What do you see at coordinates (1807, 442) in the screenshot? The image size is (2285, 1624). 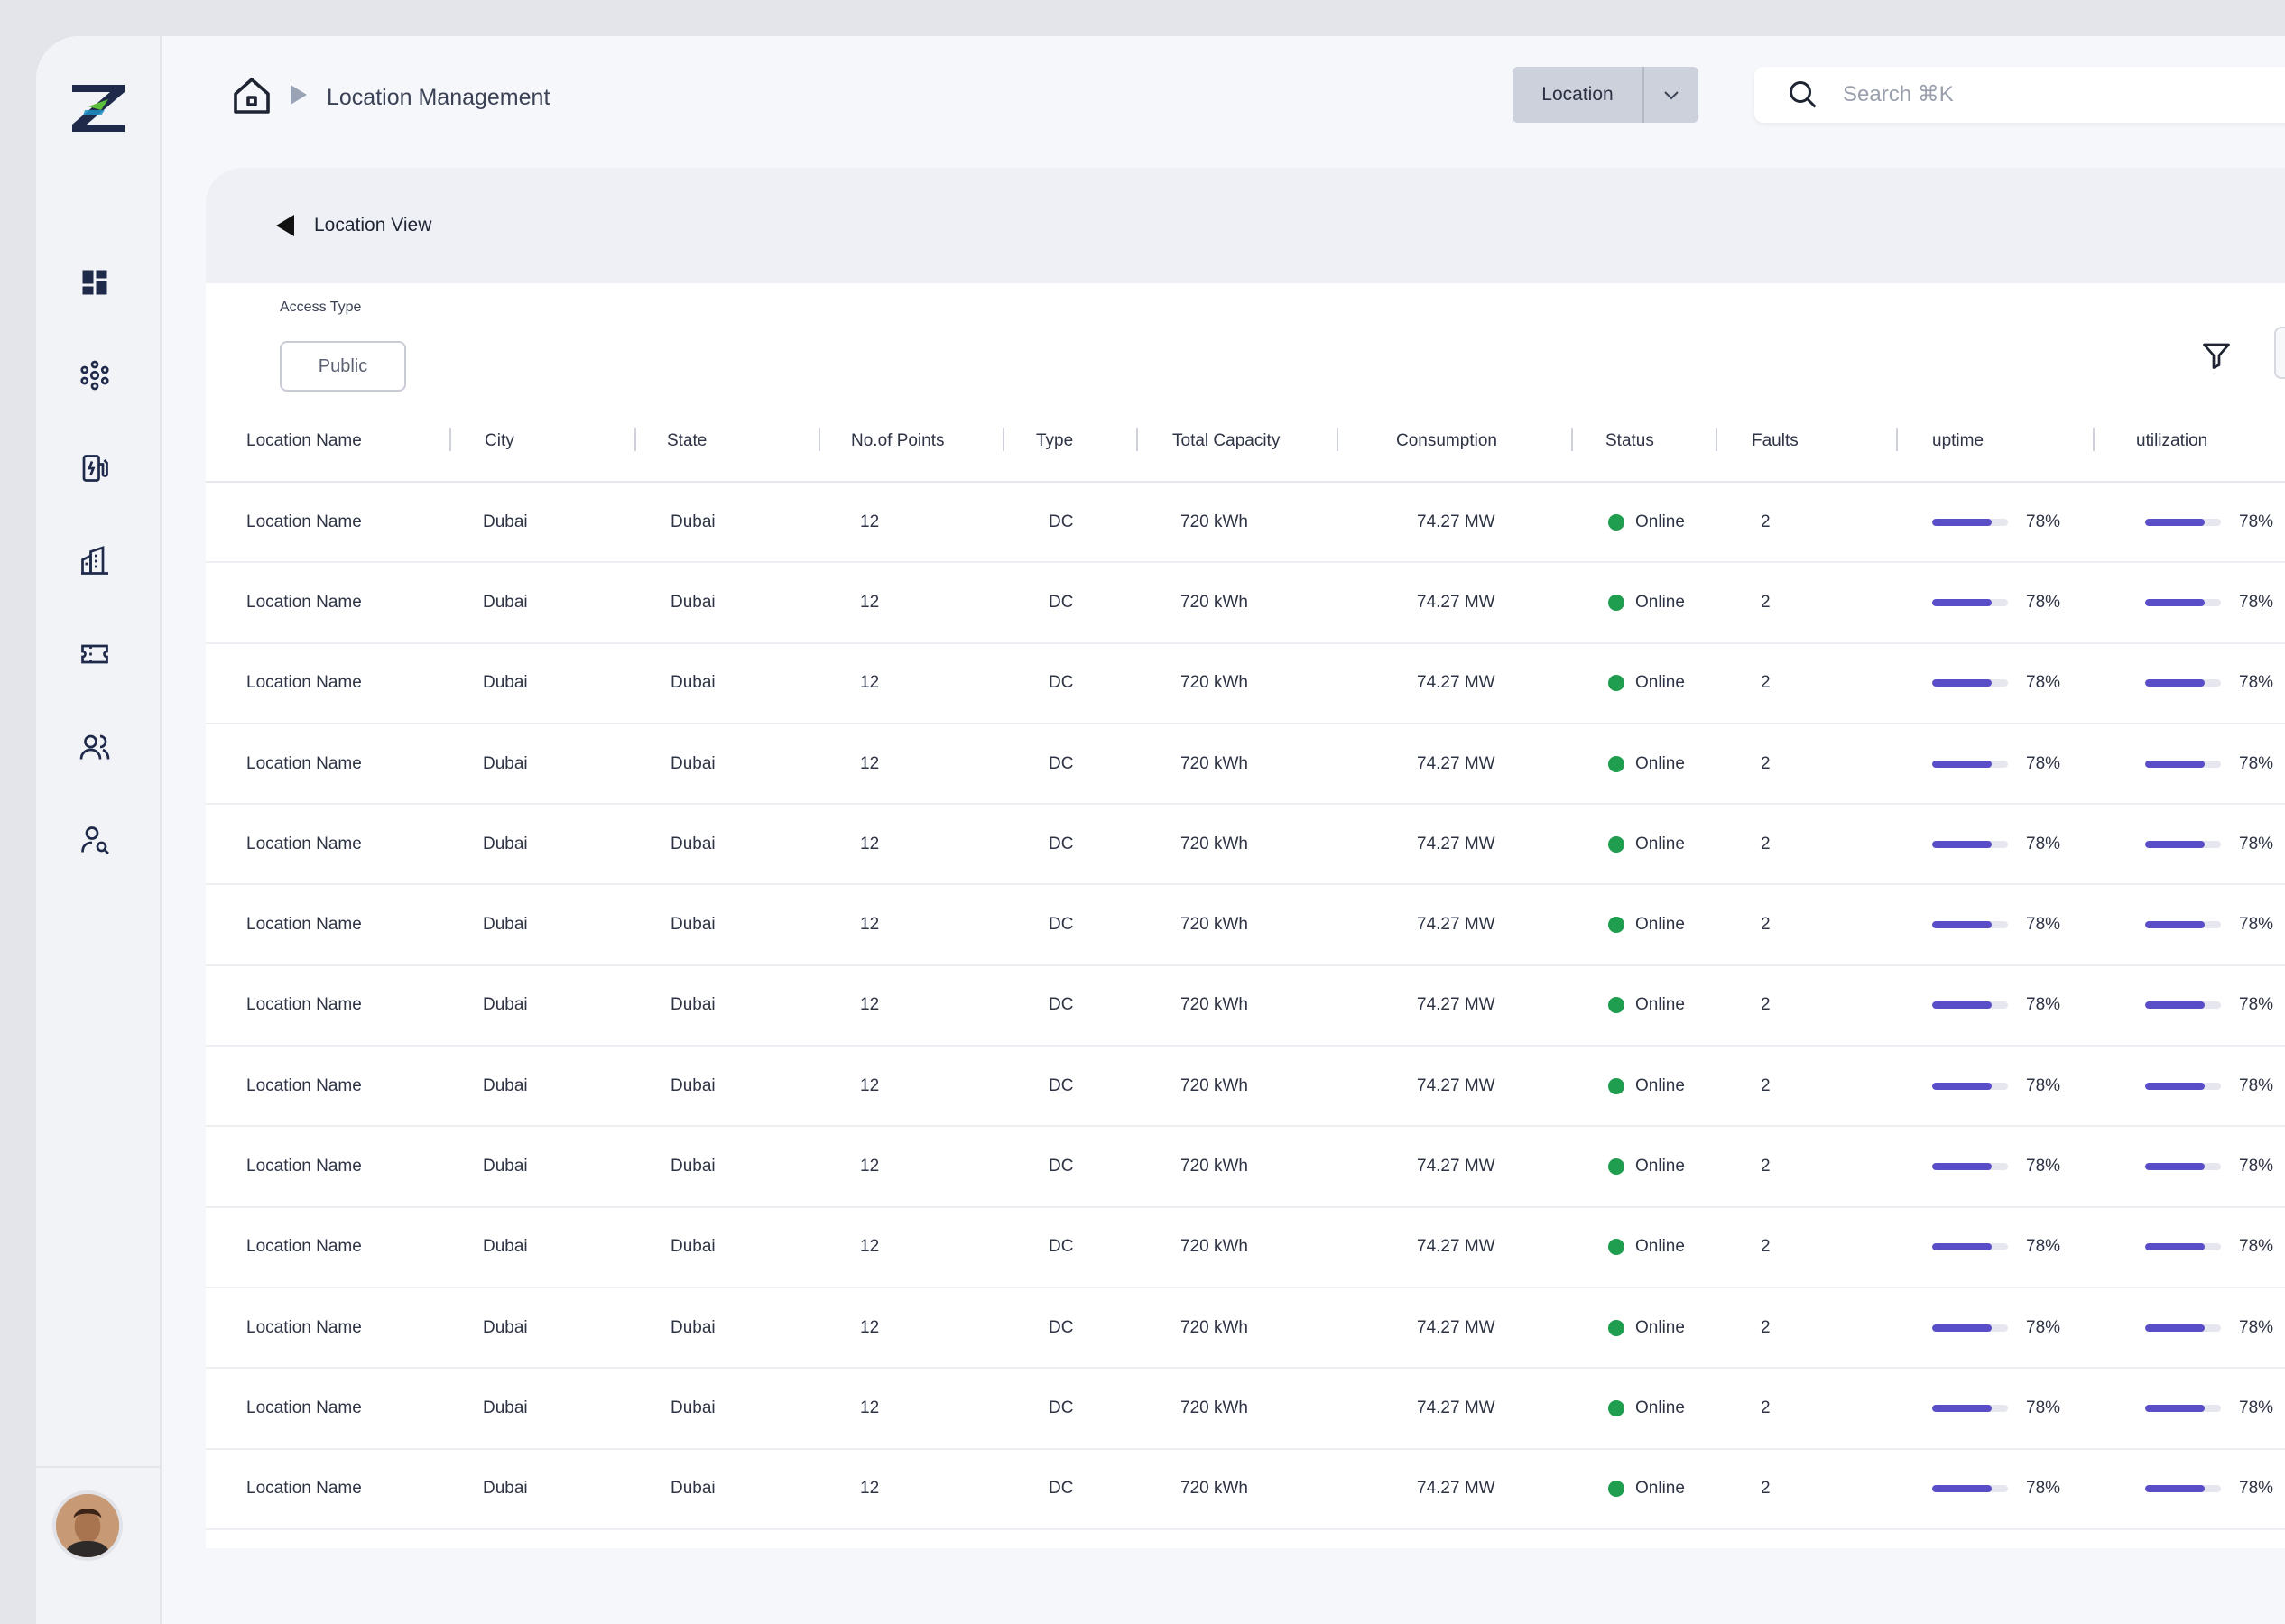 I see `column-header-faults: Faults` at bounding box center [1807, 442].